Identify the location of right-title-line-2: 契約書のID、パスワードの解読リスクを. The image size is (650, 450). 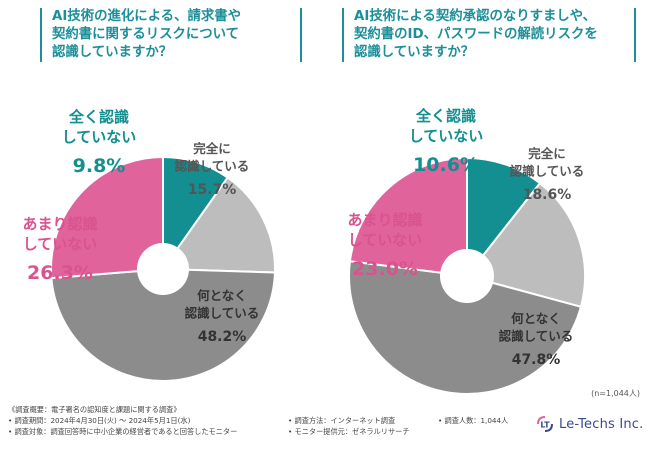
(476, 34).